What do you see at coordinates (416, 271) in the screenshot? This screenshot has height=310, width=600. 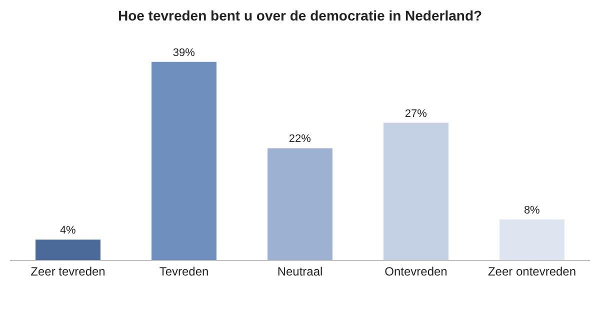 I see `x-tick-label: Ontevreden` at bounding box center [416, 271].